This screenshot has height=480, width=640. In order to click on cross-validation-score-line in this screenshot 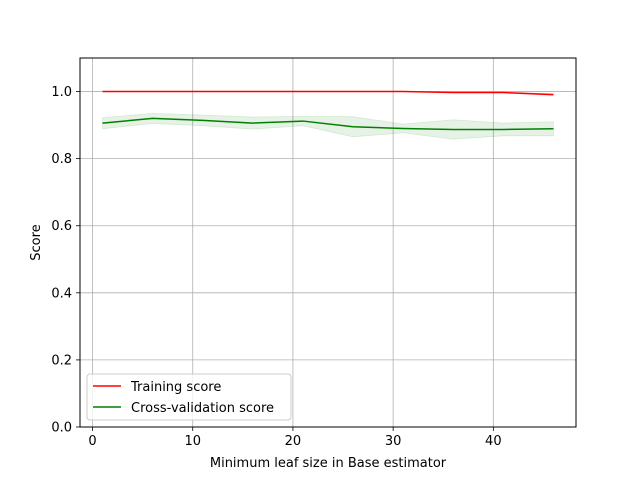, I will do `click(328, 124)`.